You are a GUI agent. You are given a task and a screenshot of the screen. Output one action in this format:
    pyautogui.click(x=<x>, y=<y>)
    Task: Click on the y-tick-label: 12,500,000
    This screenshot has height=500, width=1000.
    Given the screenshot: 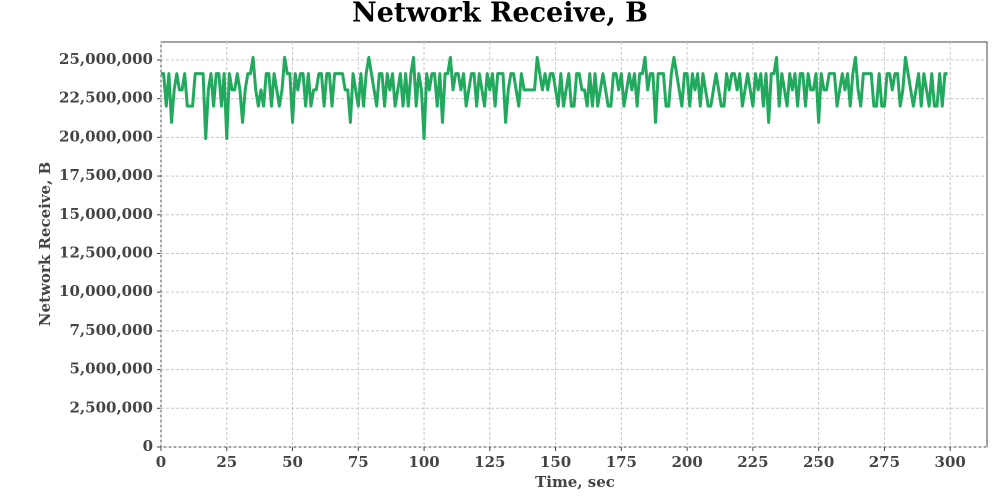 What is the action you would take?
    pyautogui.click(x=106, y=252)
    